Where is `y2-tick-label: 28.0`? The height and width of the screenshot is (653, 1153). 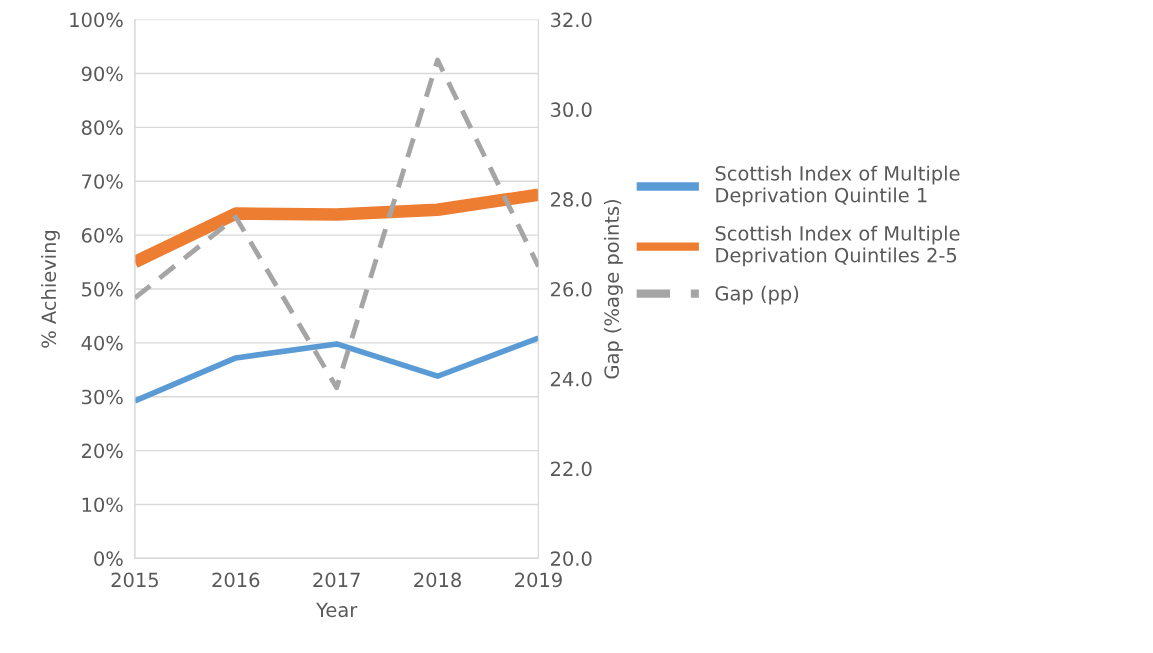 y2-tick-label: 28.0 is located at coordinates (571, 199).